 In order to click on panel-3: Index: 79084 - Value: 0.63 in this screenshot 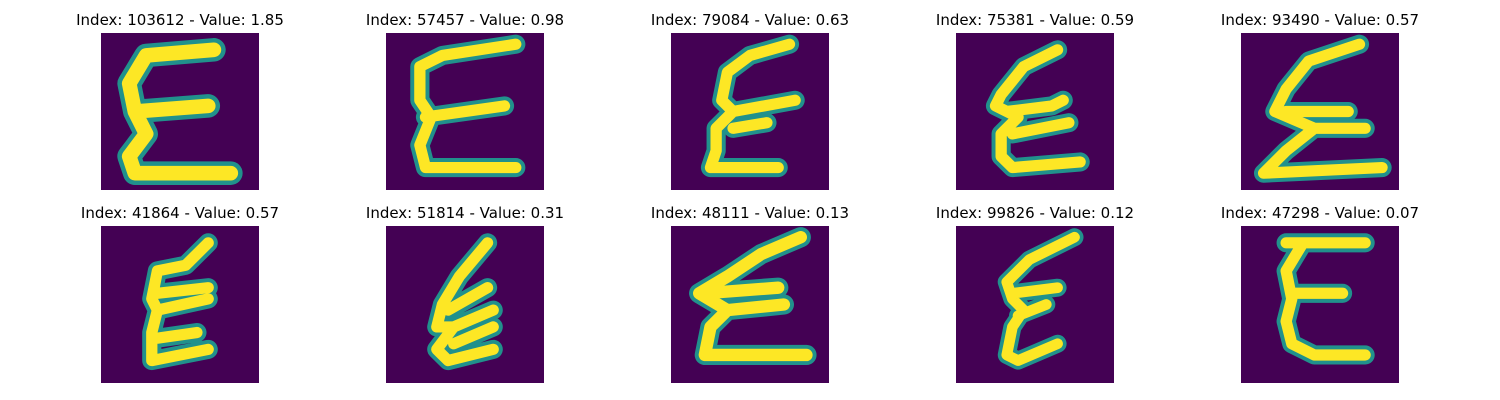, I will do `click(750, 105)`.